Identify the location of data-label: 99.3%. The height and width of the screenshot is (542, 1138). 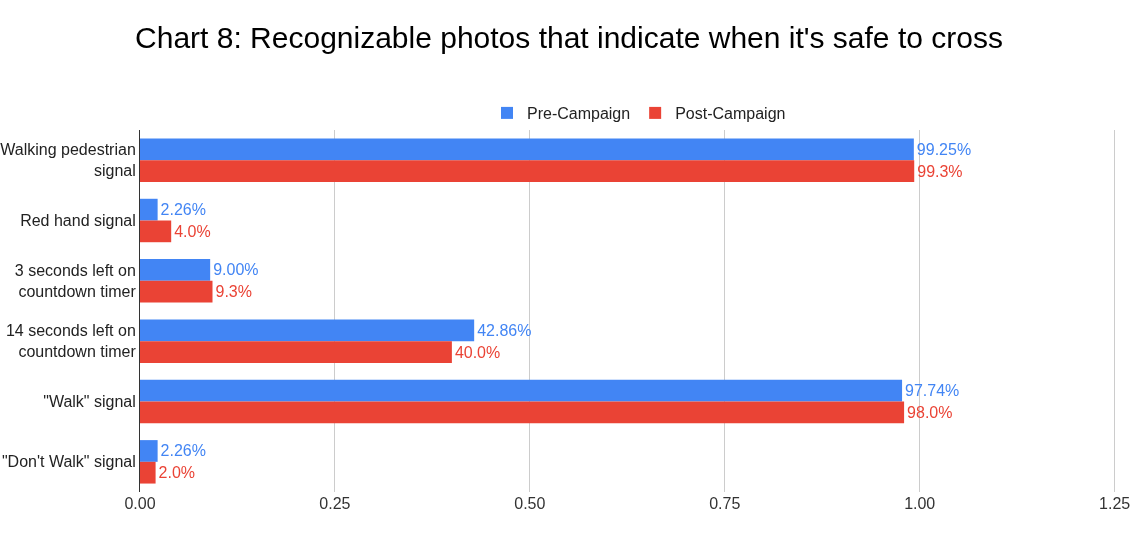
(940, 171).